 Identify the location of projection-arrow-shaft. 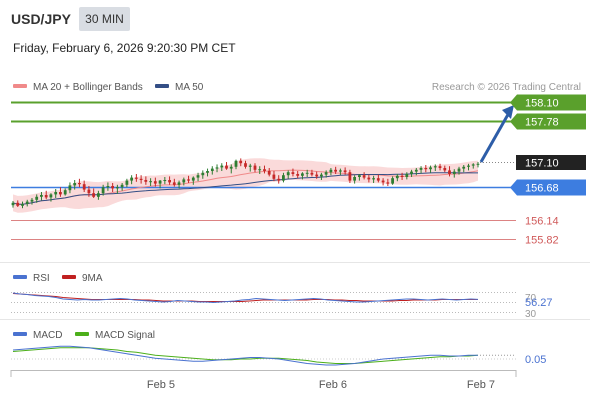
(495, 136).